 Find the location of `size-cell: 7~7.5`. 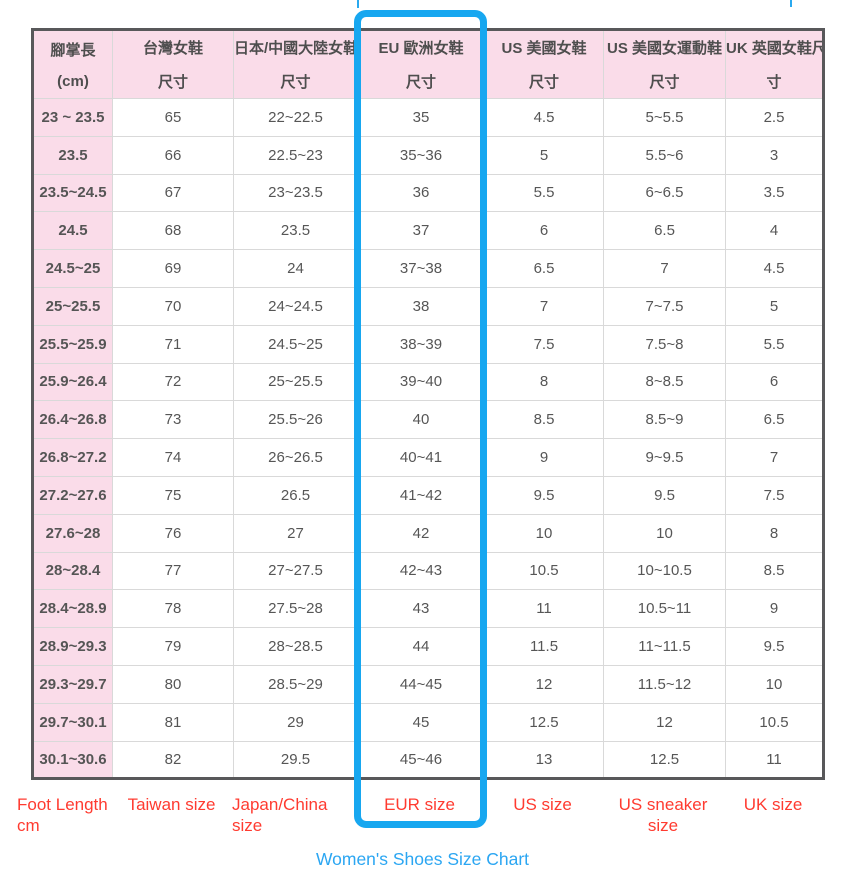

size-cell: 7~7.5 is located at coordinates (664, 306).